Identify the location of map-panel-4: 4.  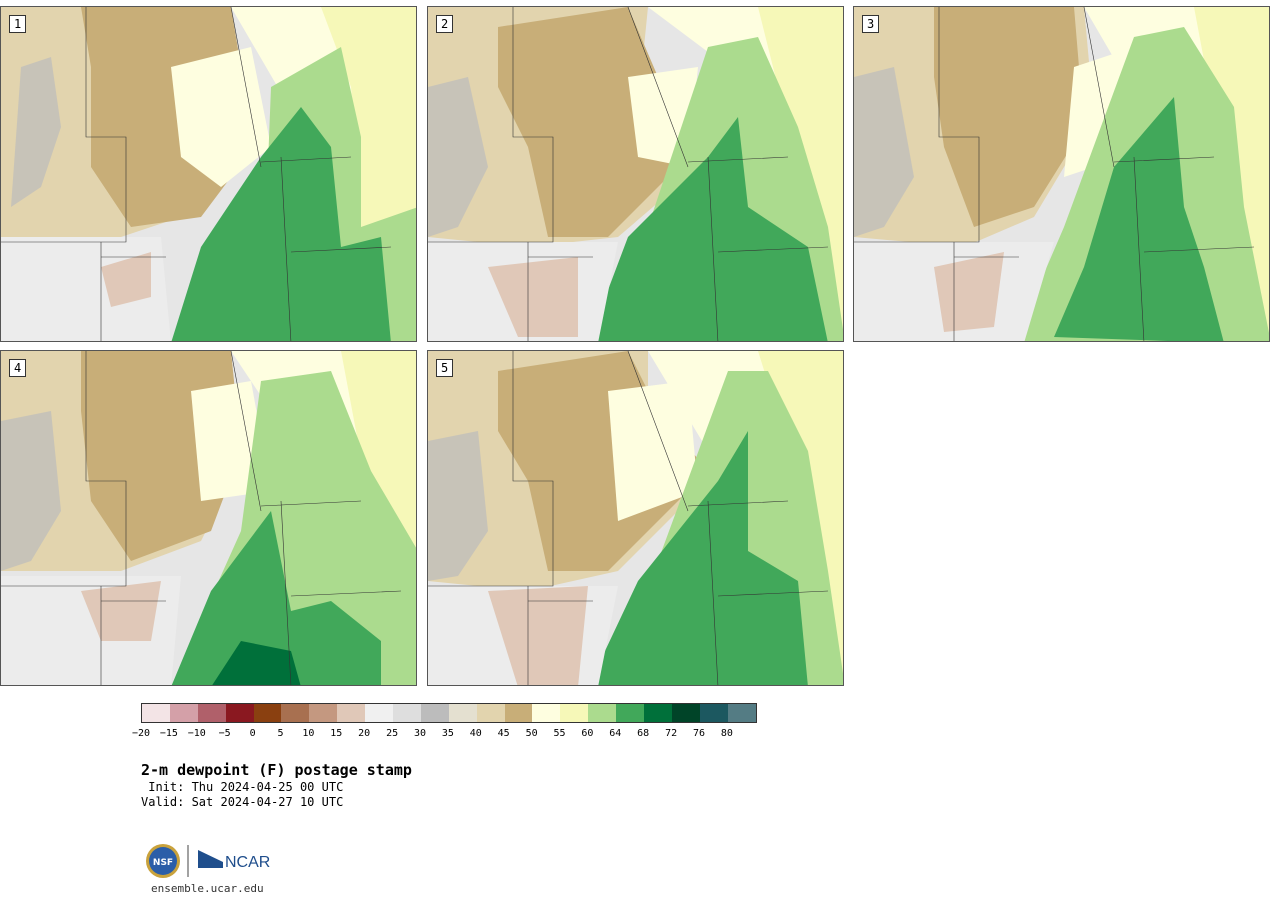
(208, 518).